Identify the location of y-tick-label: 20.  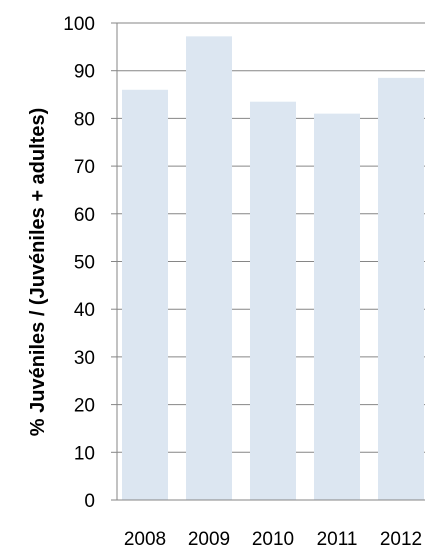
(84, 406).